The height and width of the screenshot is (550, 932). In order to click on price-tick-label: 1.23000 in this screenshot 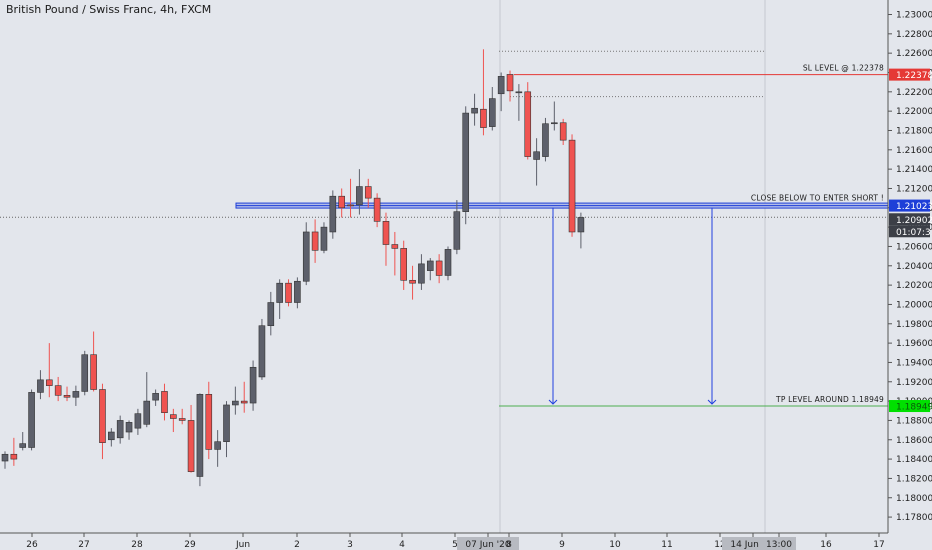, I will do `click(914, 16)`.